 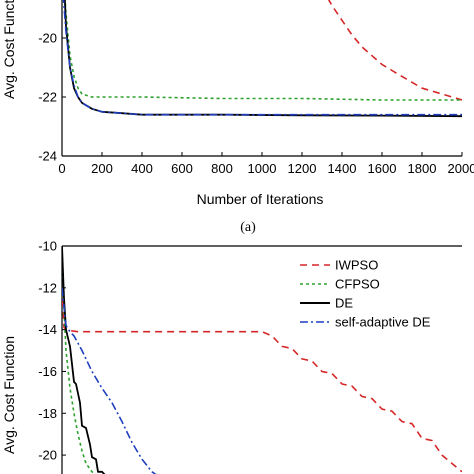 What do you see at coordinates (302, 168) in the screenshot?
I see `x-tick-label: 1200` at bounding box center [302, 168].